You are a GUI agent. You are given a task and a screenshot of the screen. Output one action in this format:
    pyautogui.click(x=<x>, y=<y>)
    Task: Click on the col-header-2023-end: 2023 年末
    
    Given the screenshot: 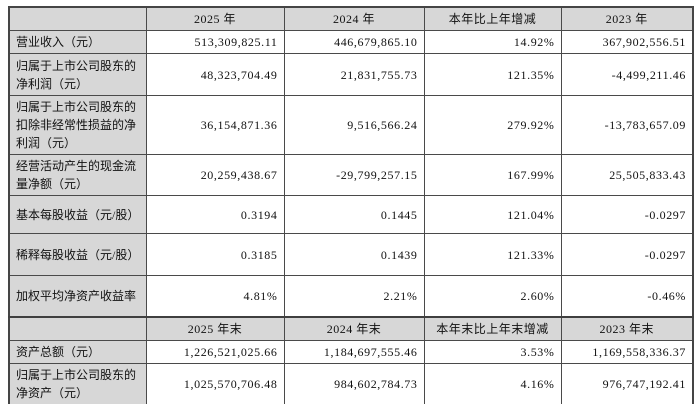 What is the action you would take?
    pyautogui.click(x=627, y=328)
    